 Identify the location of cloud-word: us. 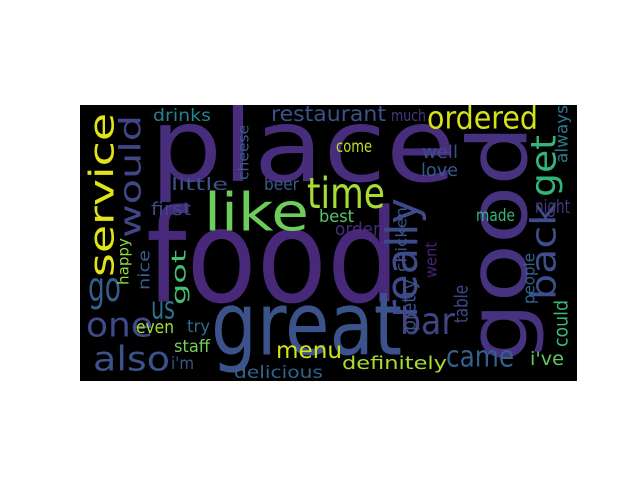
(163, 308).